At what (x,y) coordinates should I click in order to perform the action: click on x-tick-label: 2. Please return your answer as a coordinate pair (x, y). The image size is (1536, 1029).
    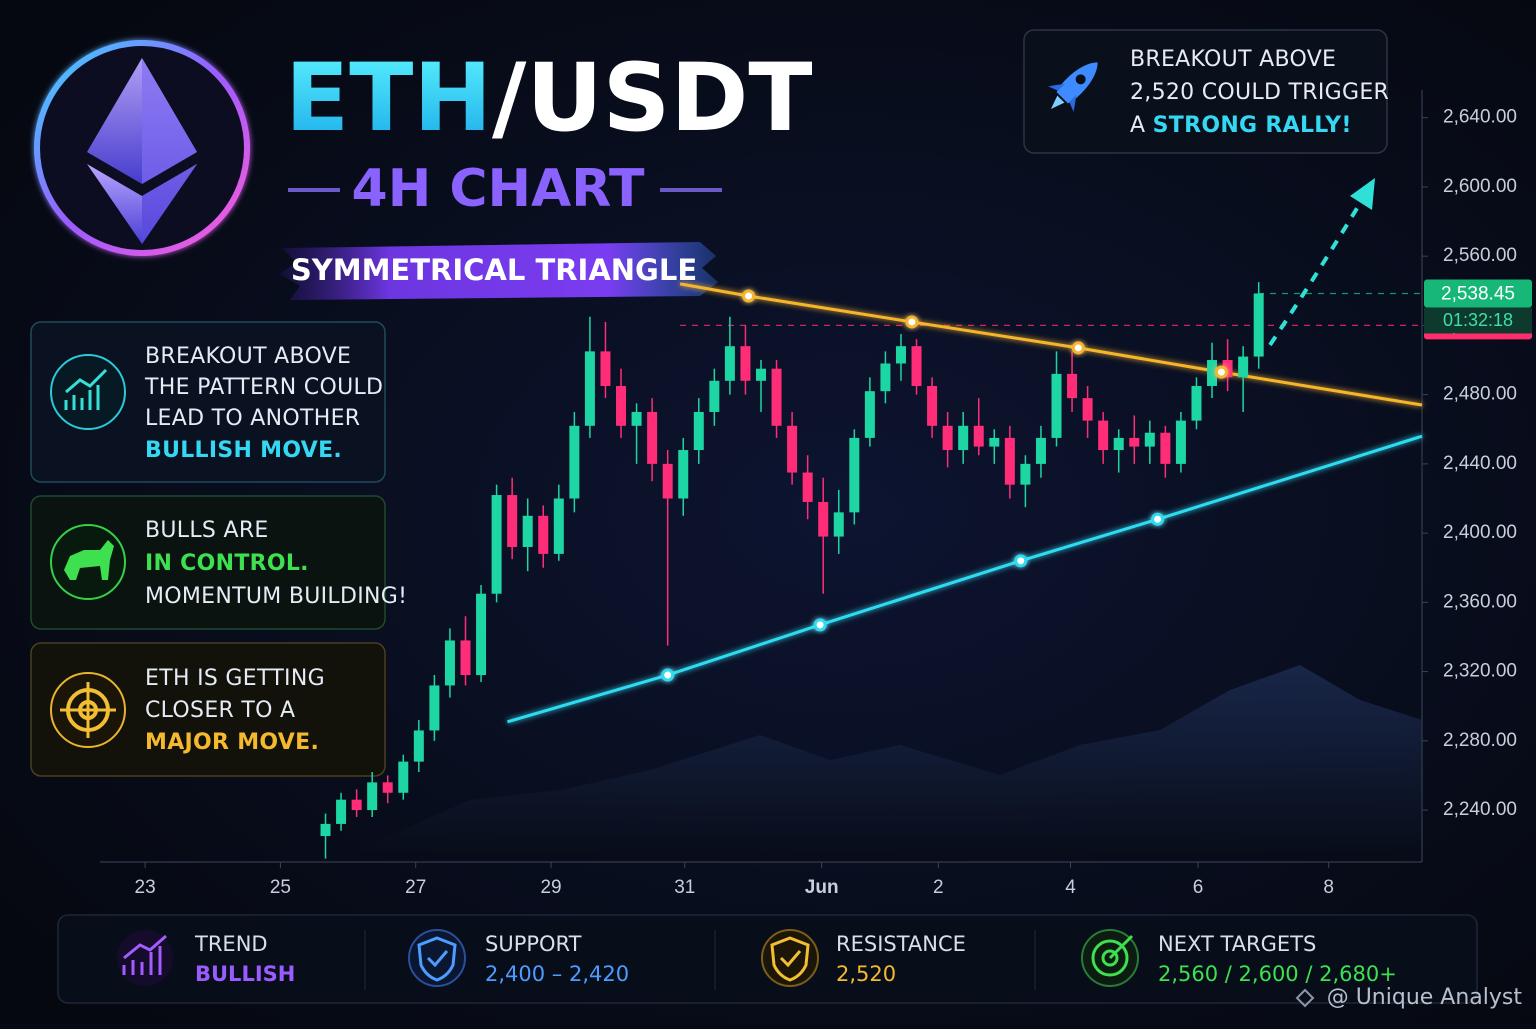
    Looking at the image, I should click on (938, 887).